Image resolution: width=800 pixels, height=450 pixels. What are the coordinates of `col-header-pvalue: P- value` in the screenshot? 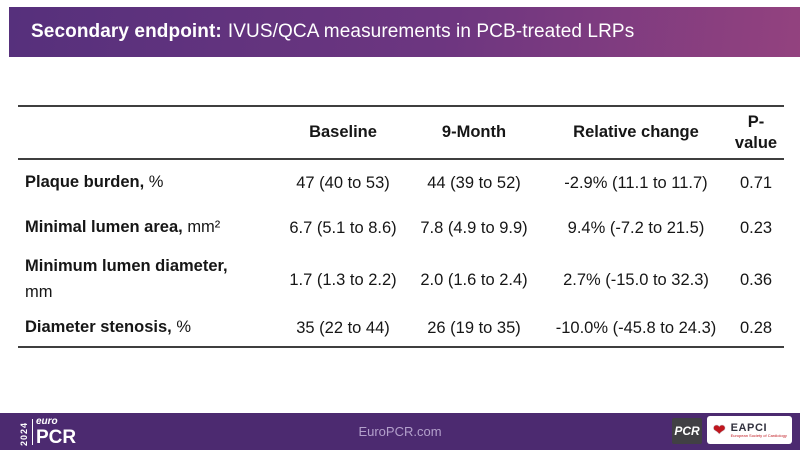 It's located at (756, 133).